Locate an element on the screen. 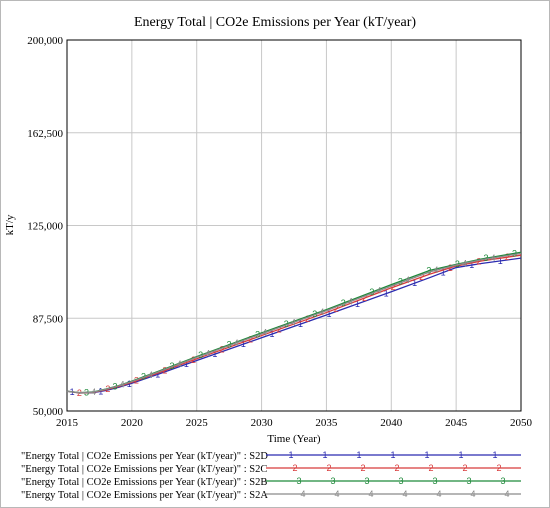 Image resolution: width=550 pixels, height=508 pixels. y-tick-label: 50,000 is located at coordinates (48, 412).